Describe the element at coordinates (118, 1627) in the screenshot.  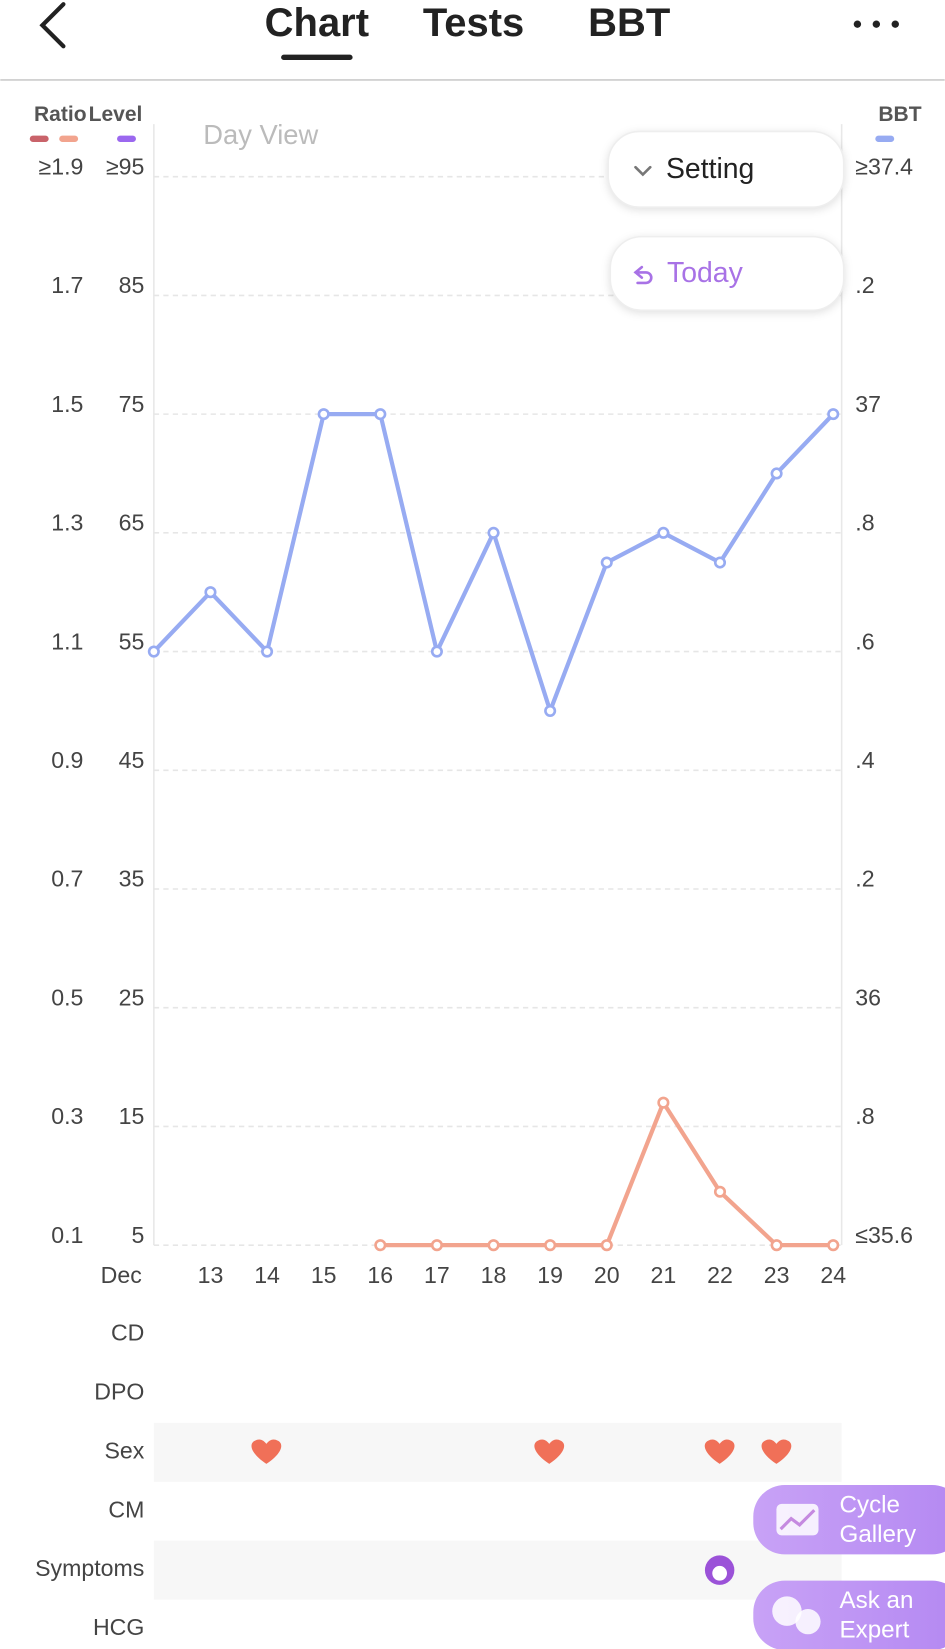
I see `row-label: HCG` at that location.